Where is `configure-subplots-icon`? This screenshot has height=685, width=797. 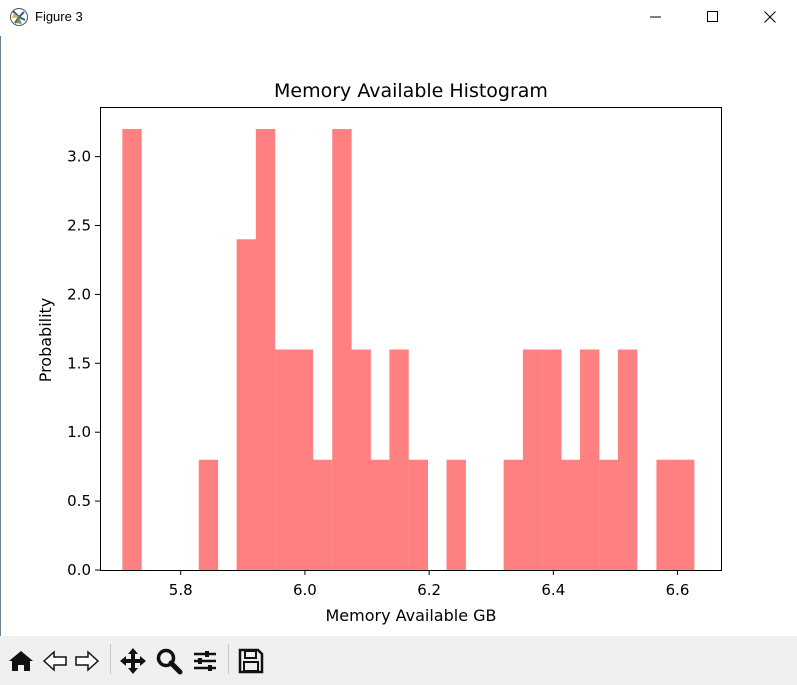
configure-subplots-icon is located at coordinates (205, 661).